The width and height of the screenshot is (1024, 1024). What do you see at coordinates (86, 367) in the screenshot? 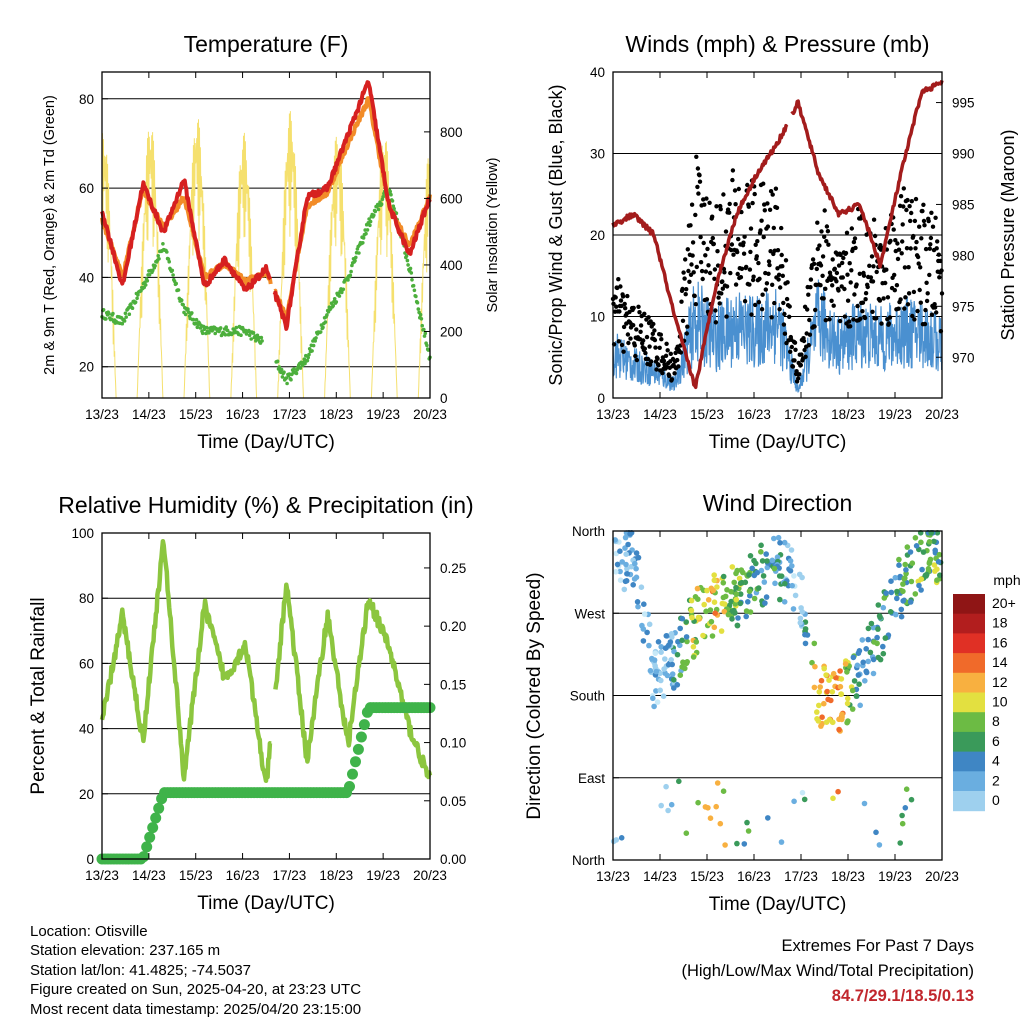
I see `y-tick-label: 20` at bounding box center [86, 367].